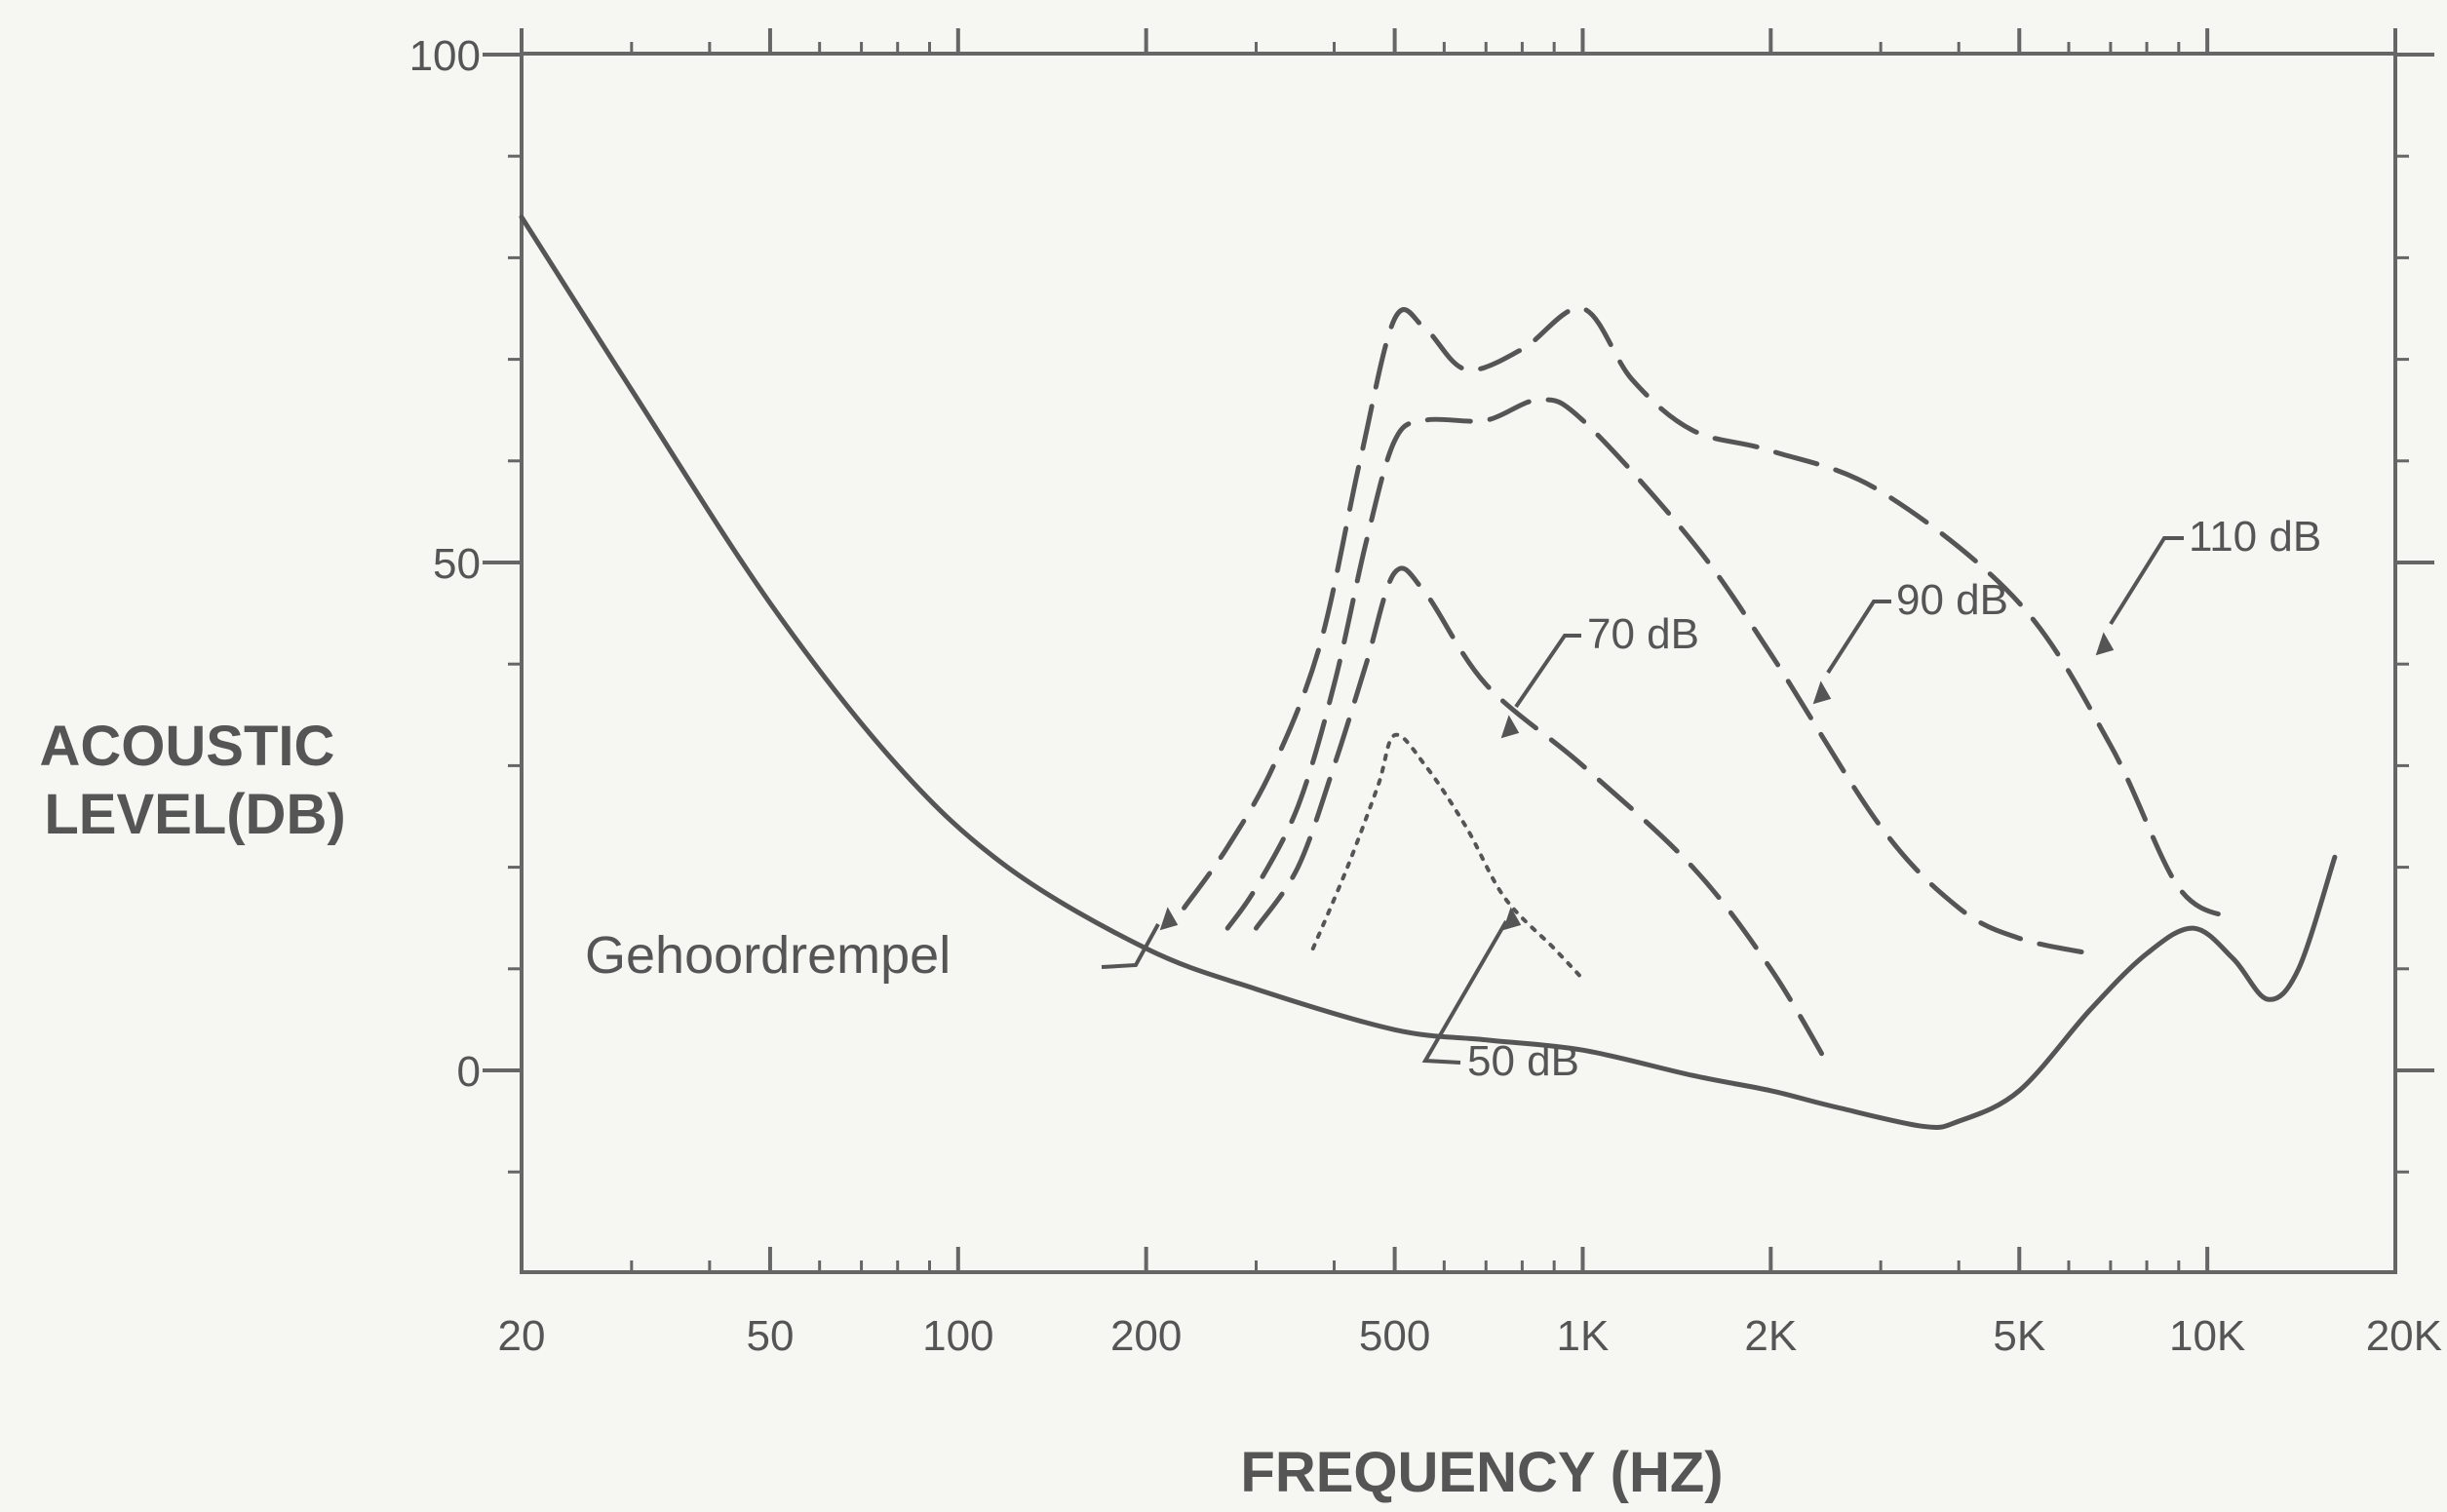 This screenshot has height=1512, width=2447. I want to click on y-axis-title-line-2: LEVEL(DB), so click(194, 814).